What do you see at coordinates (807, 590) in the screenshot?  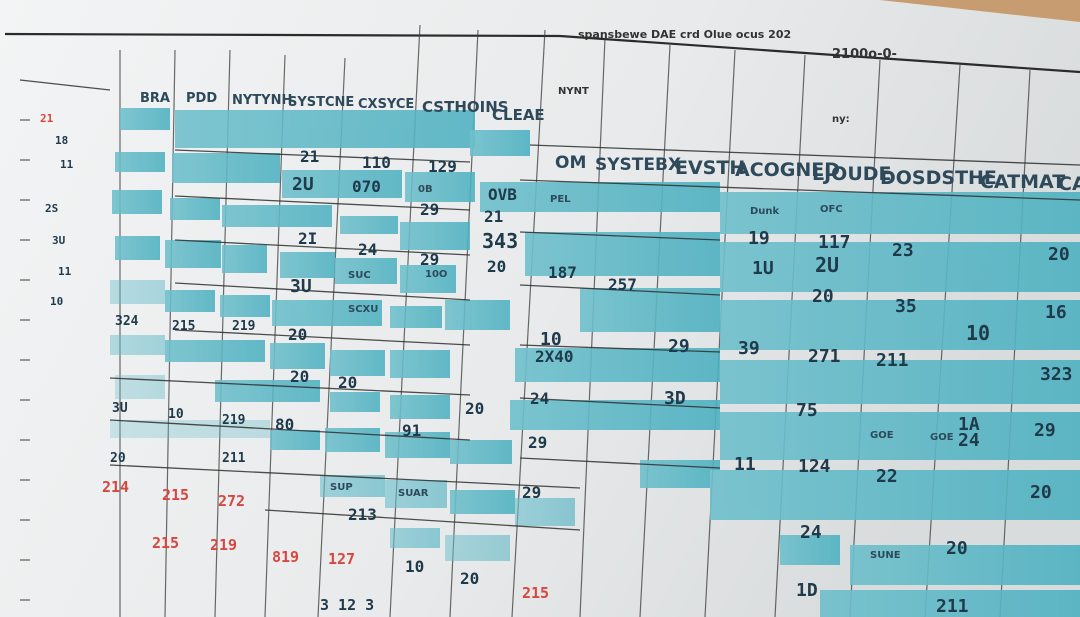 I see `table-cell: 1D` at bounding box center [807, 590].